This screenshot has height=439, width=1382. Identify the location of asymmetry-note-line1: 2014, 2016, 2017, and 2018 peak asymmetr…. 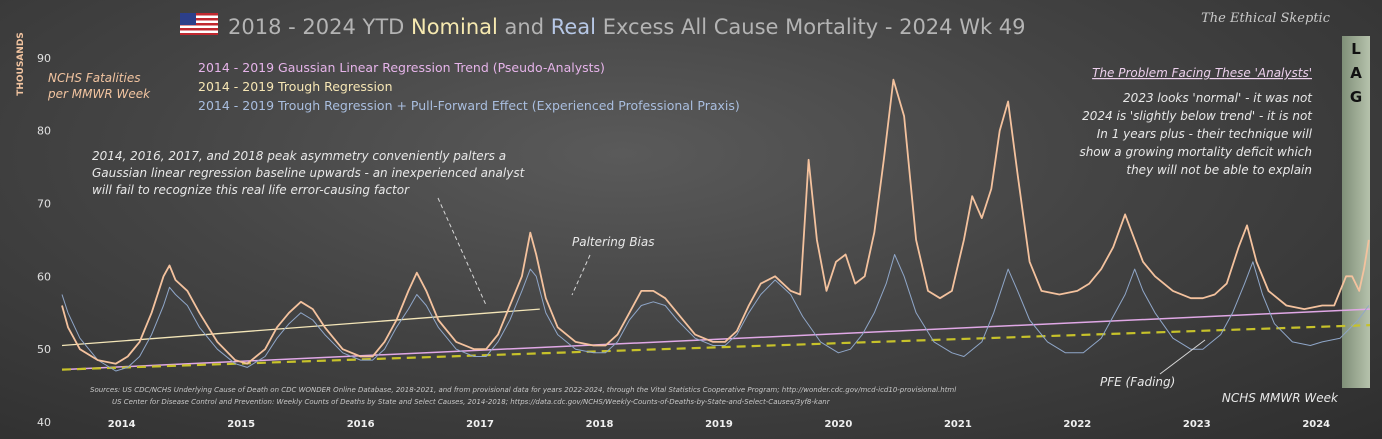
(299, 156).